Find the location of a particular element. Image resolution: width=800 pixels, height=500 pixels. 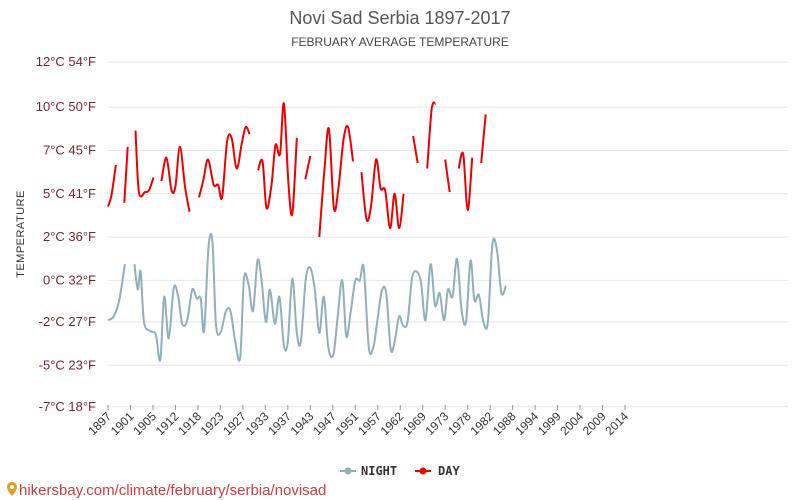

x-tick-label: 1912 is located at coordinates (167, 423).